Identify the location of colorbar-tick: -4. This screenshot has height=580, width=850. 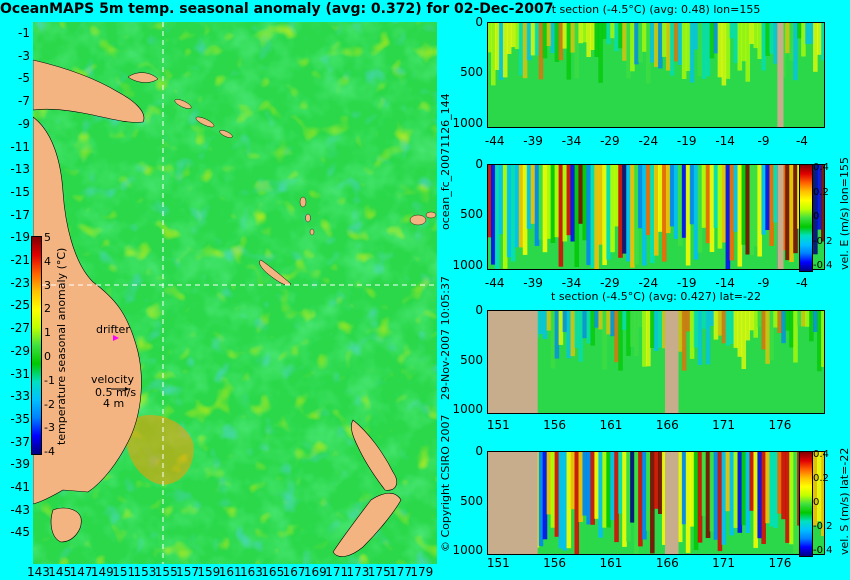
(49, 452).